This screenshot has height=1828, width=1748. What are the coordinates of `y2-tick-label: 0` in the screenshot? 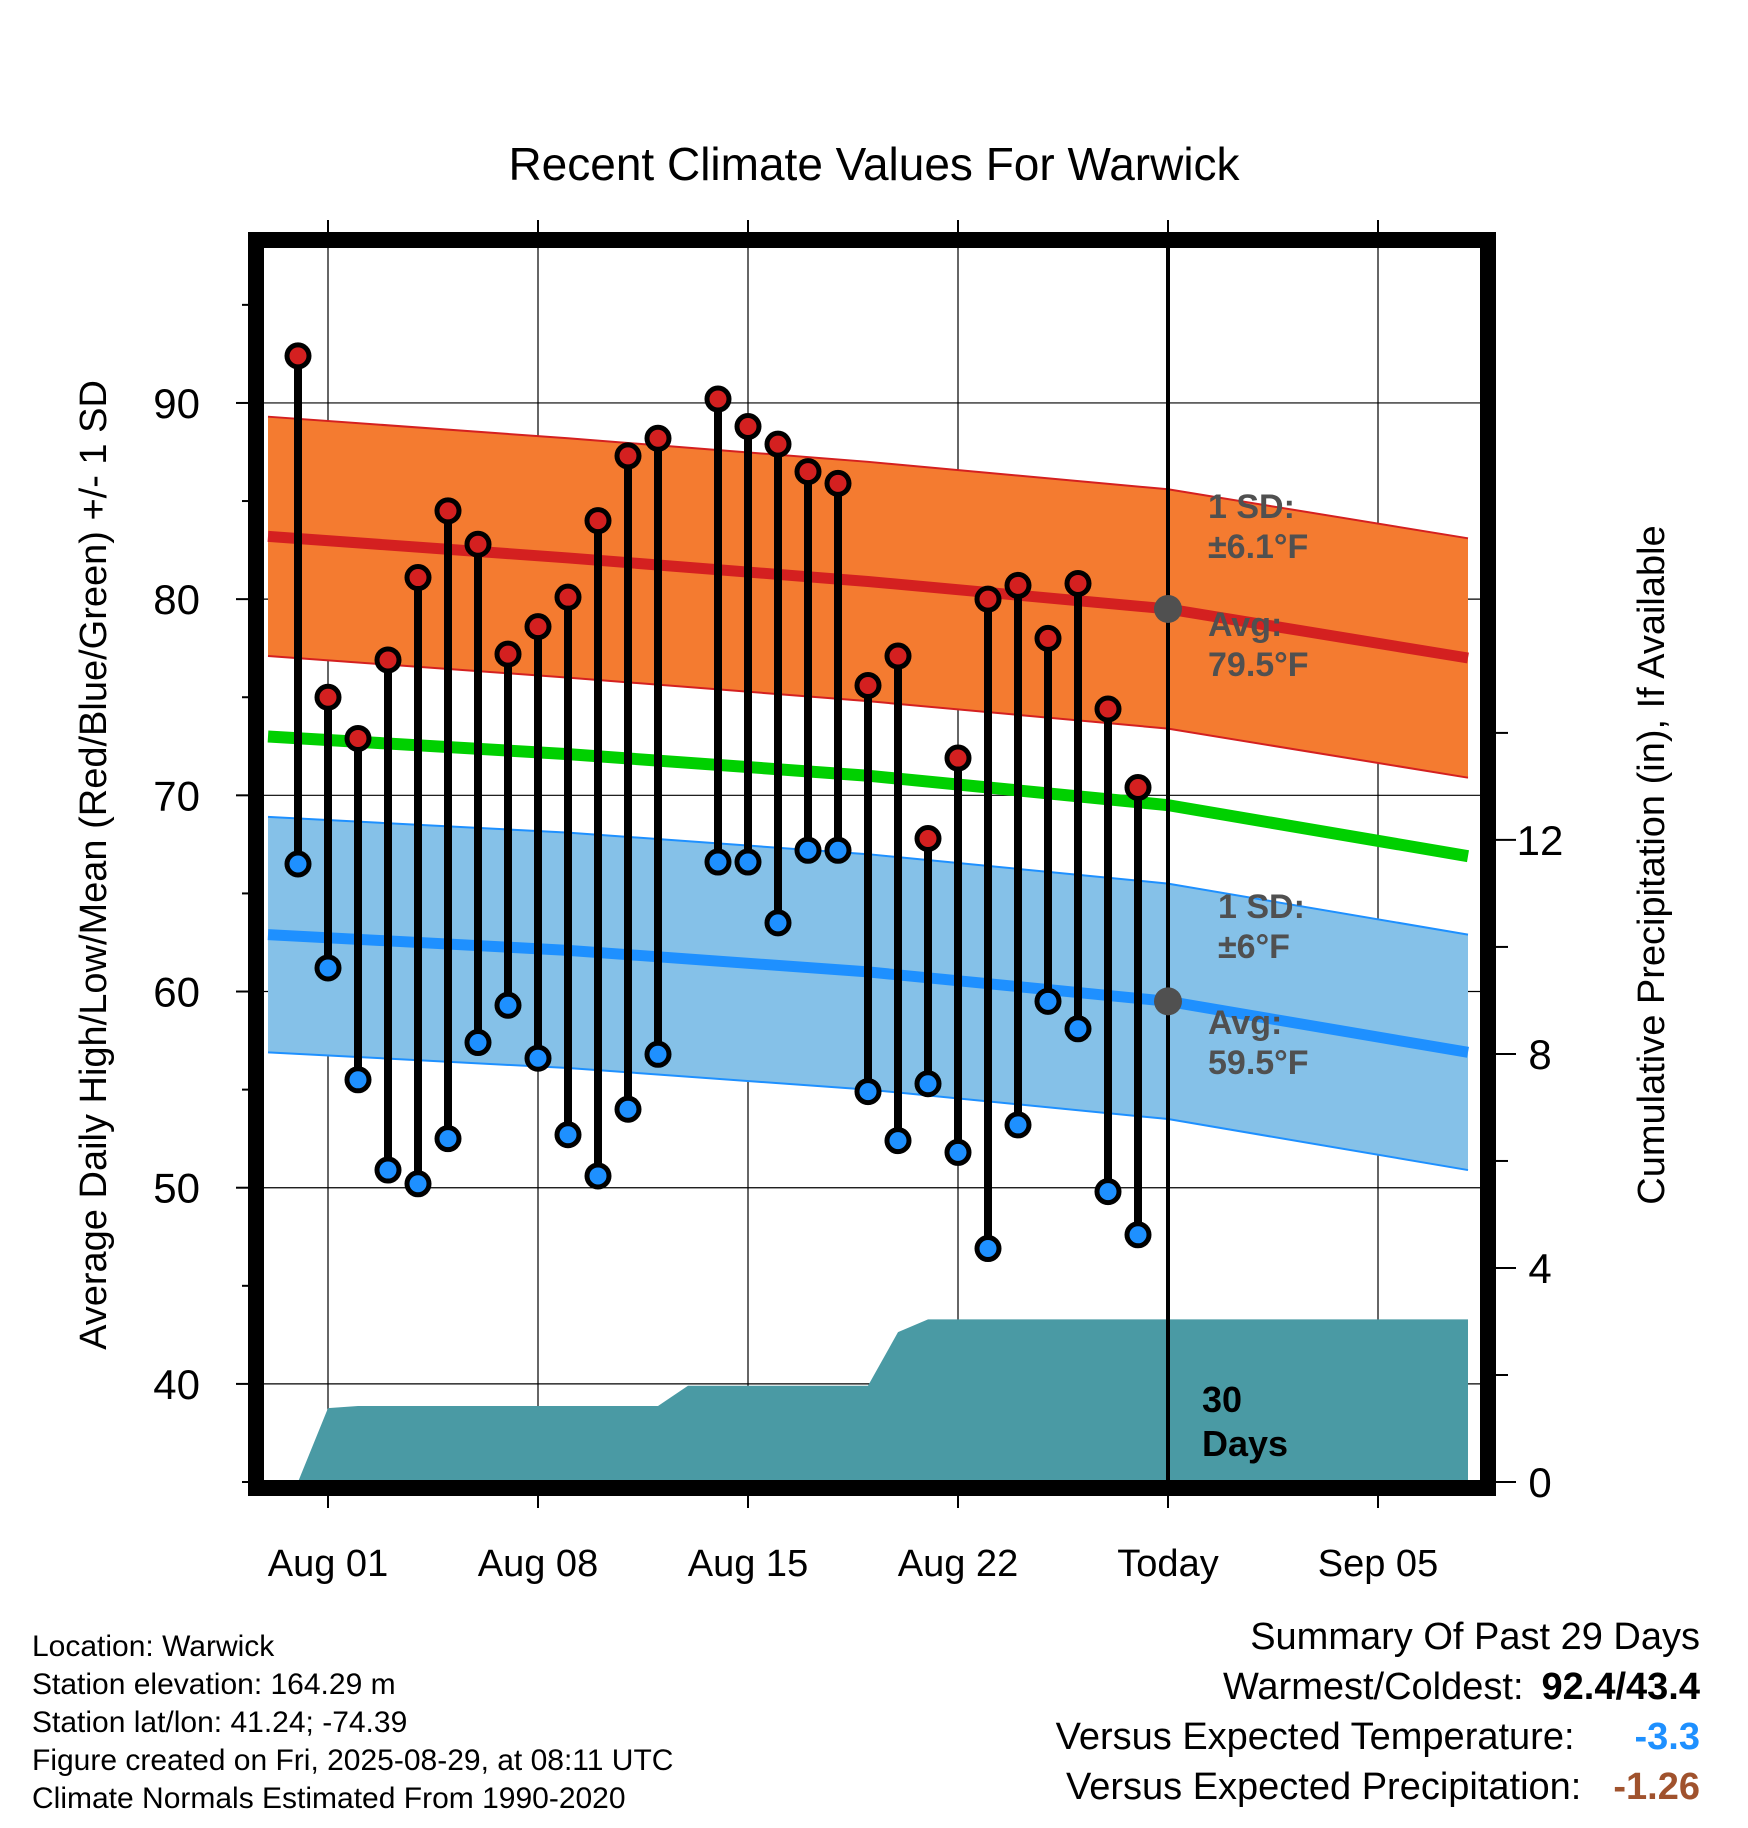 It's located at (1539, 1482).